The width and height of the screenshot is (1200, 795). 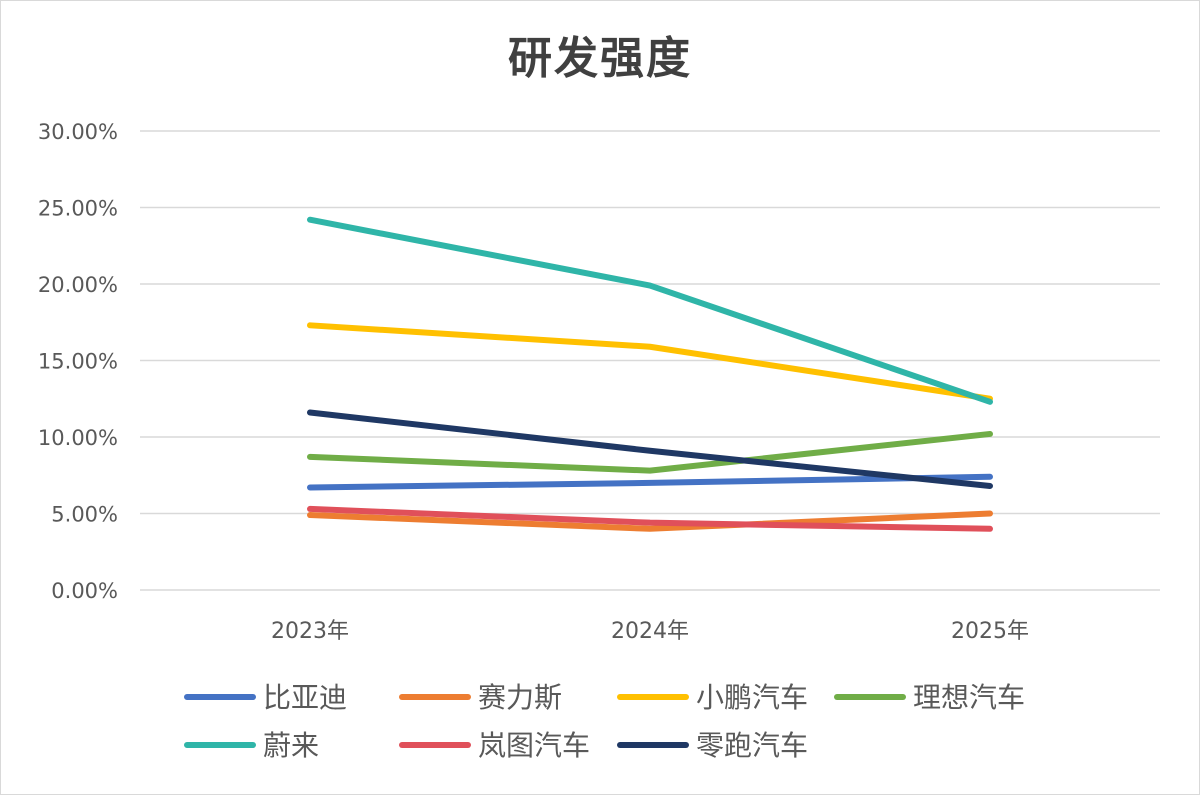 I want to click on legend-item: 理想汽车, so click(x=929, y=697).